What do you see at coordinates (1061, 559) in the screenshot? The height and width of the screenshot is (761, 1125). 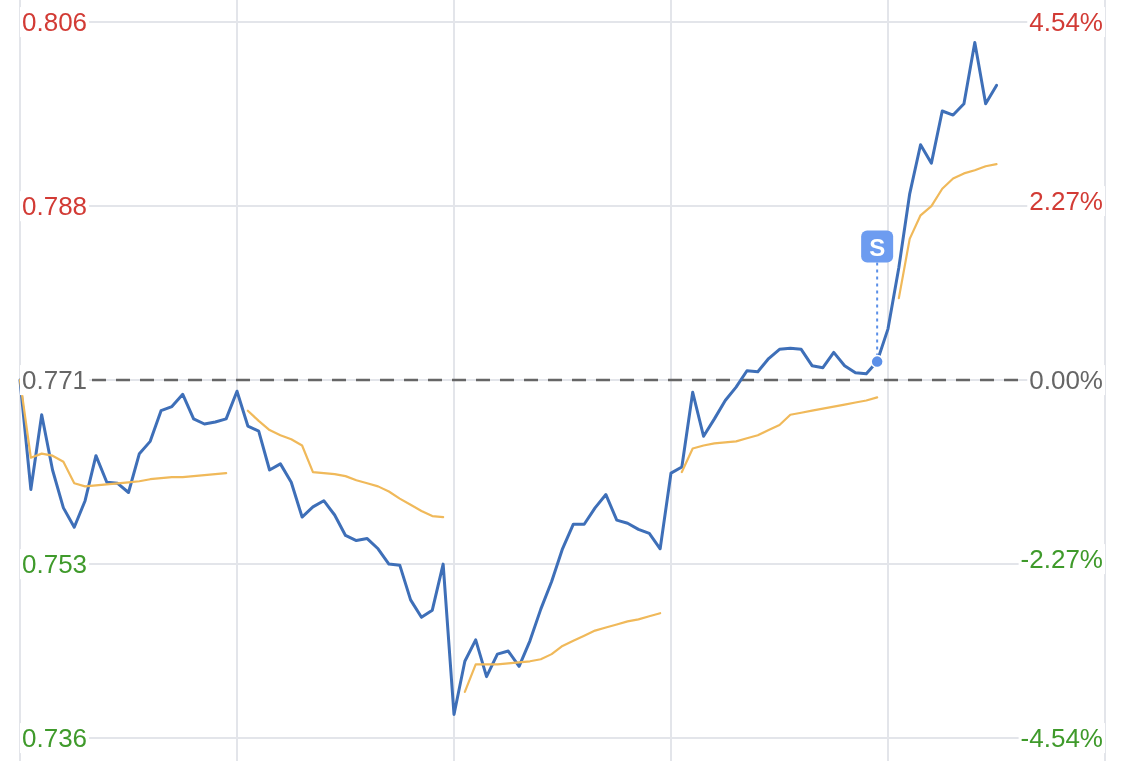 I see `y2-tick-label: -2.27%` at bounding box center [1061, 559].